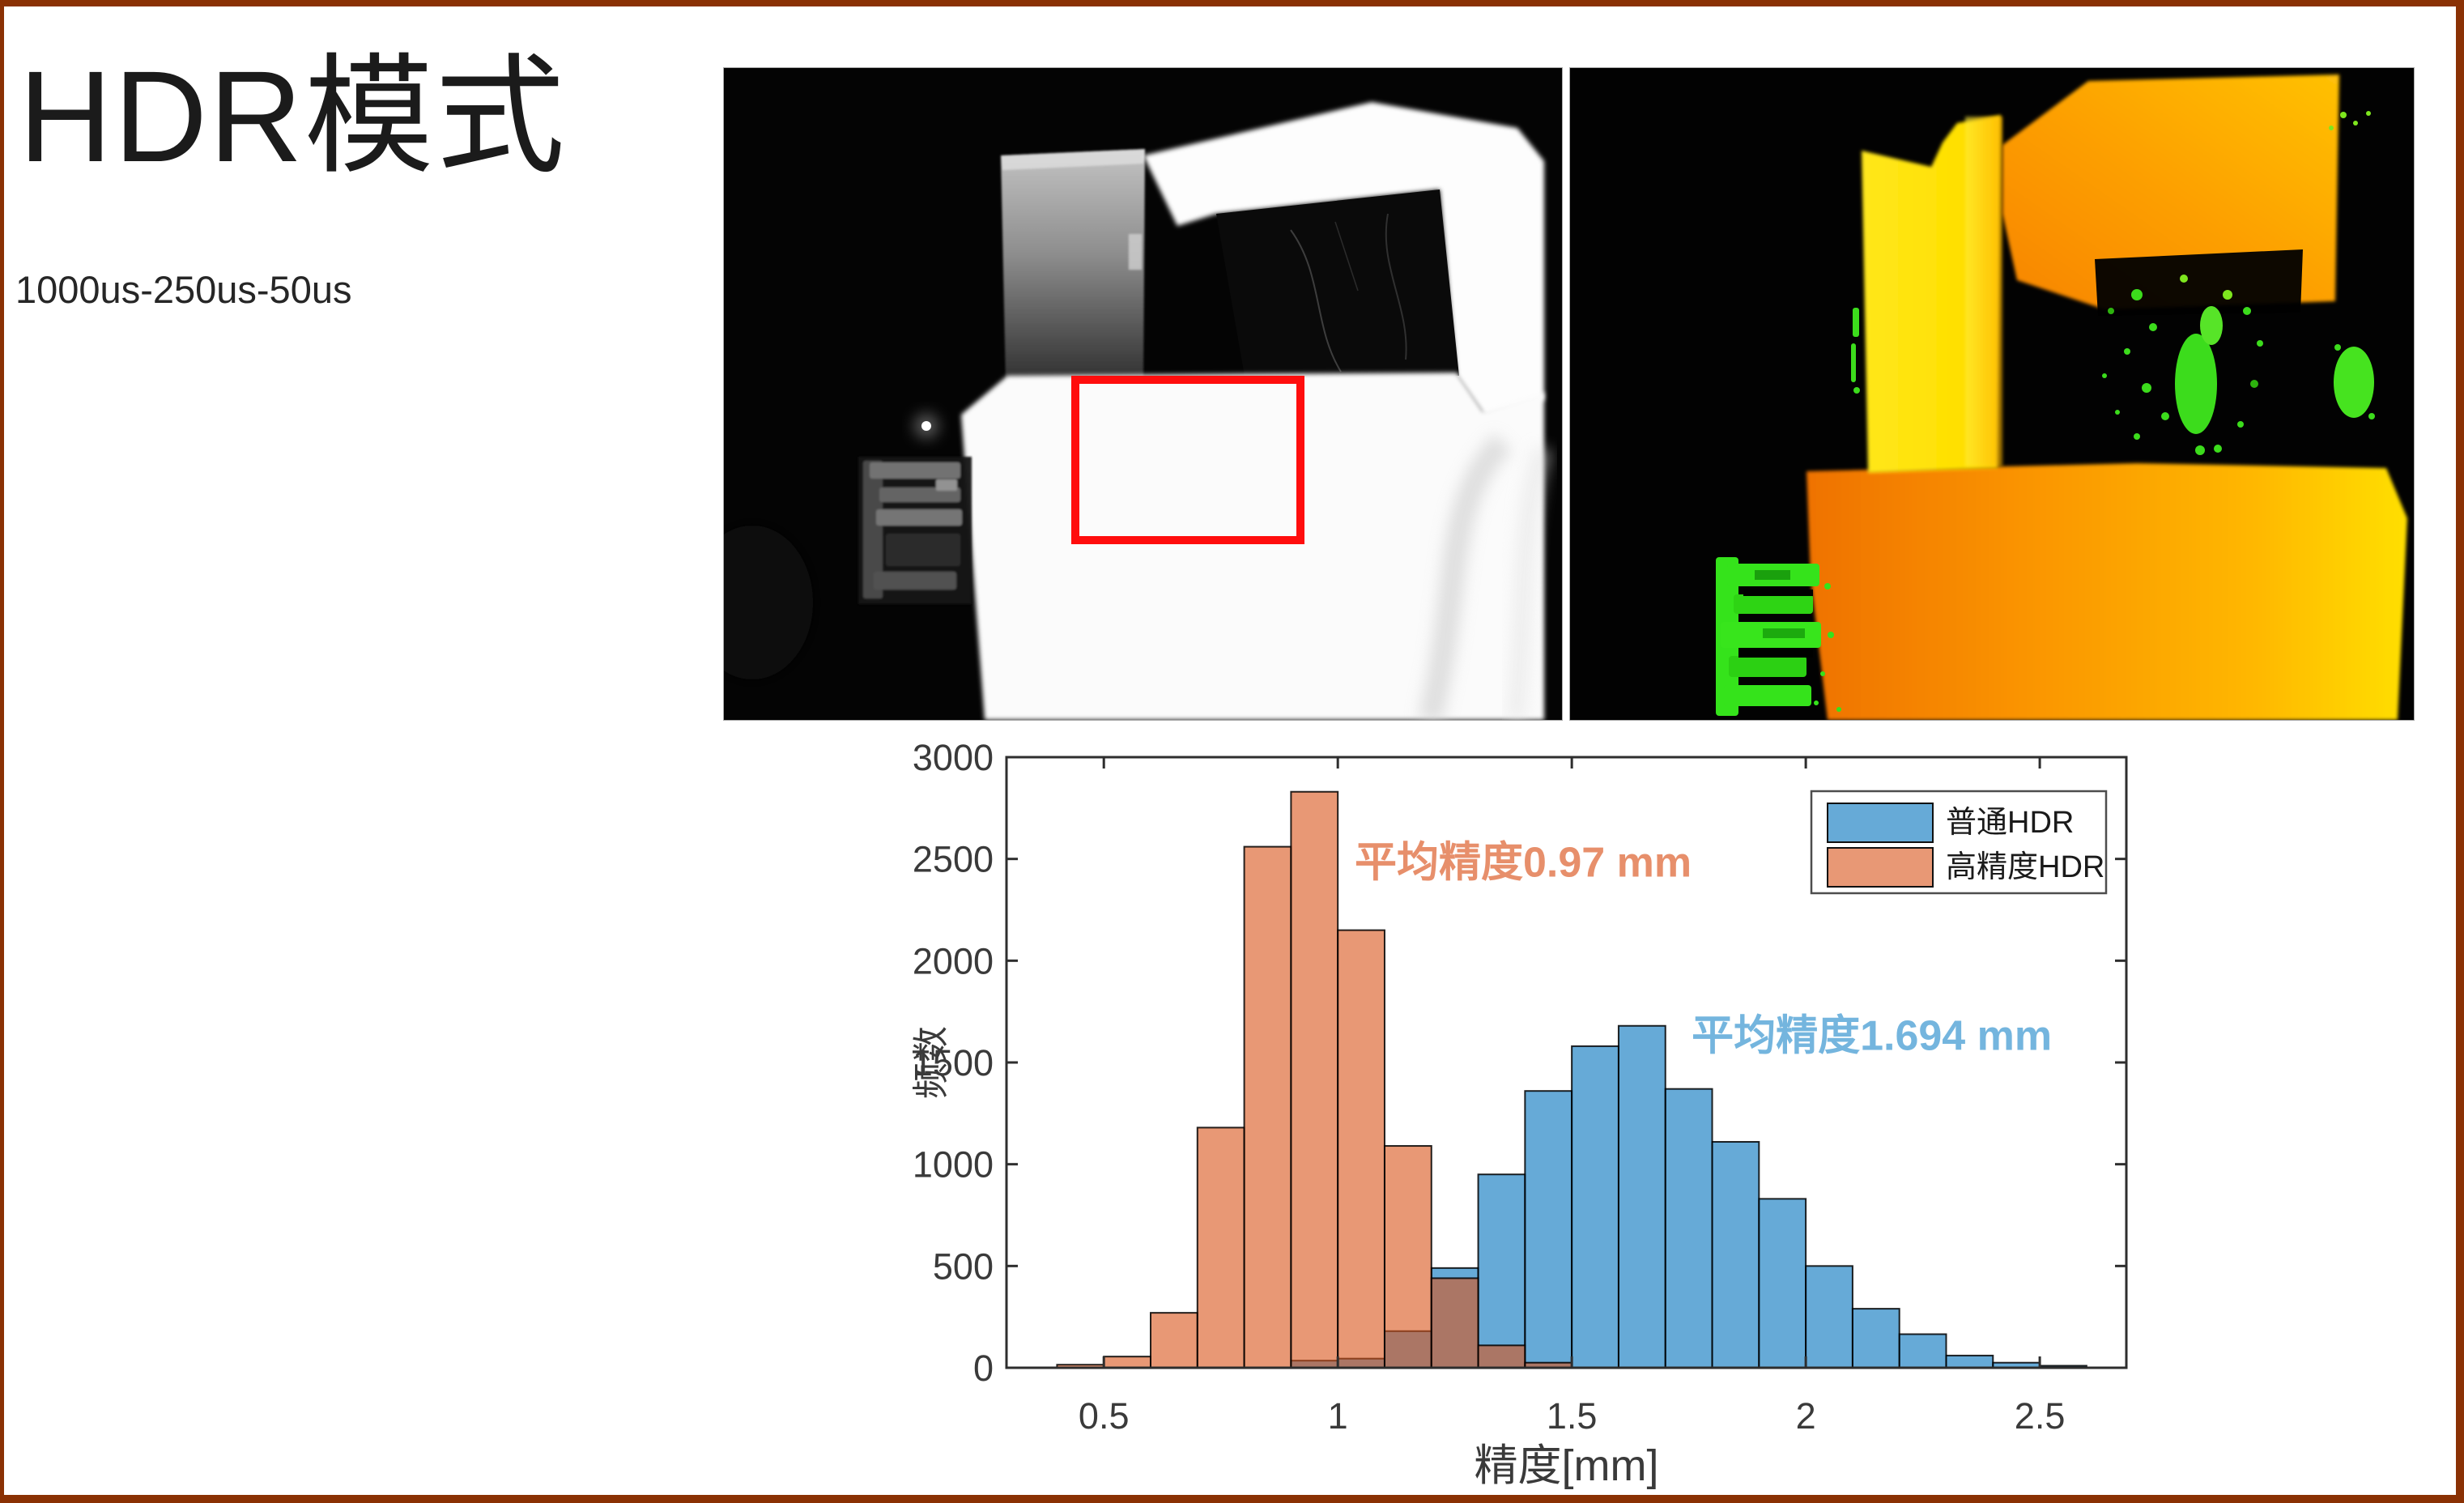  I want to click on depth-top-slab, so click(2170, 192).